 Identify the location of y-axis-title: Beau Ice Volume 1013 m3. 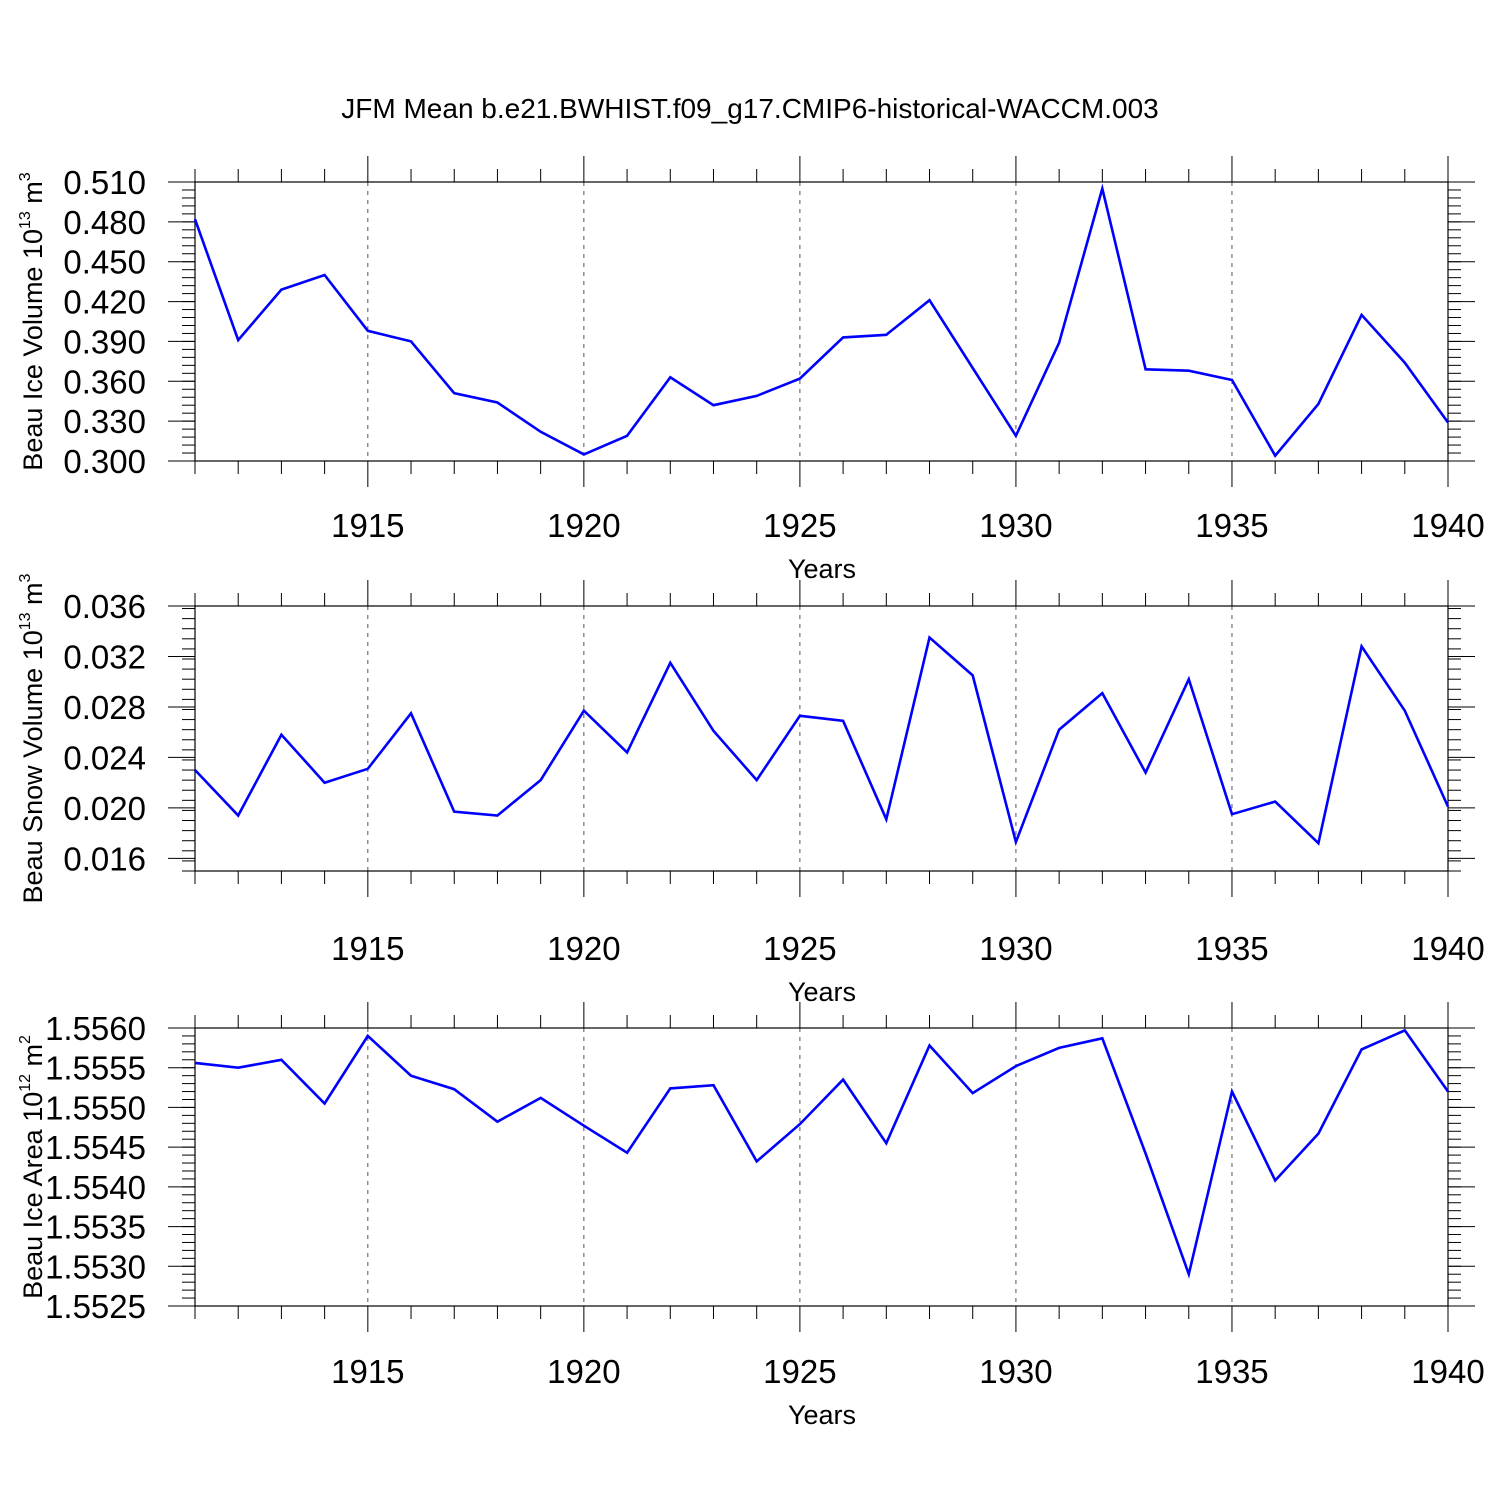
(32, 321).